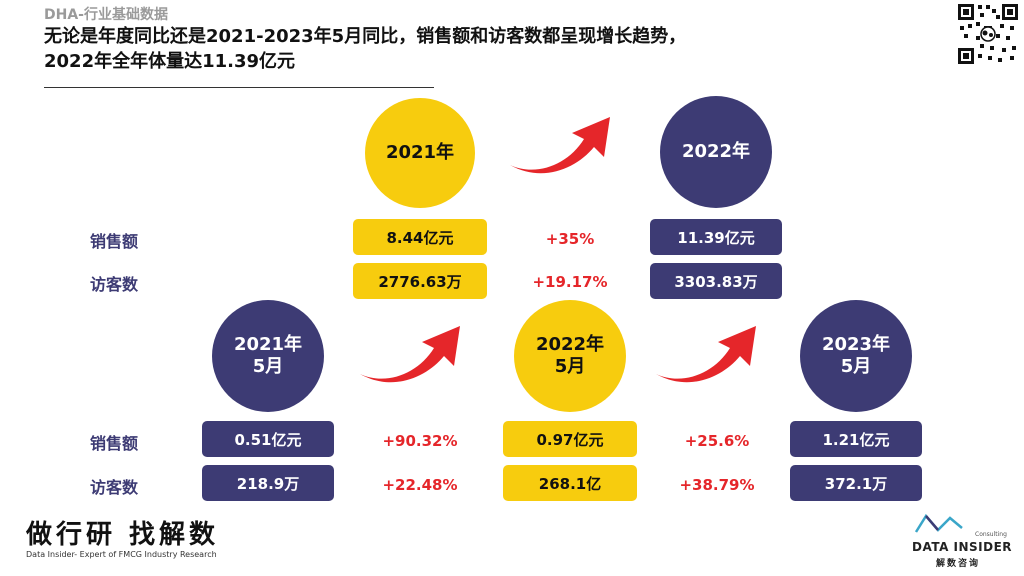 Image resolution: width=1024 pixels, height=576 pixels. I want to click on visitors-2021-value: 2776.63万, so click(420, 281).